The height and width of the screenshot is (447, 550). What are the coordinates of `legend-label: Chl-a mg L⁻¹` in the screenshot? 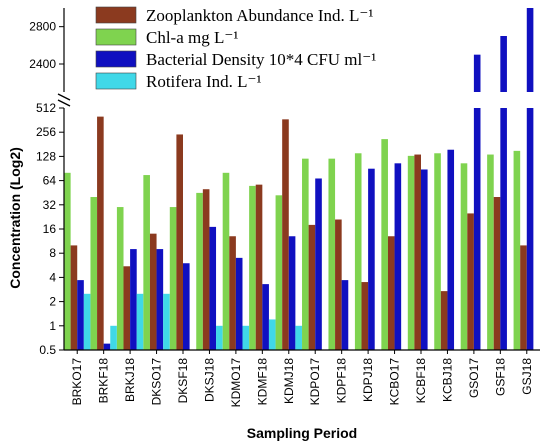 It's located at (192, 37).